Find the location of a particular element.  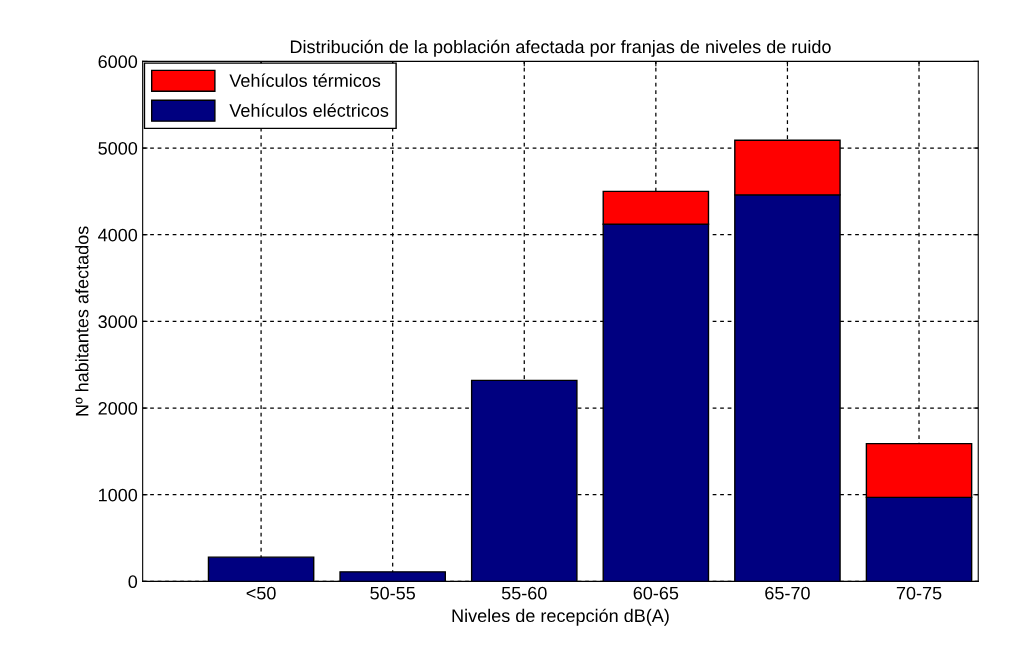

legend-label: Vehículos eléctricos is located at coordinates (309, 110).